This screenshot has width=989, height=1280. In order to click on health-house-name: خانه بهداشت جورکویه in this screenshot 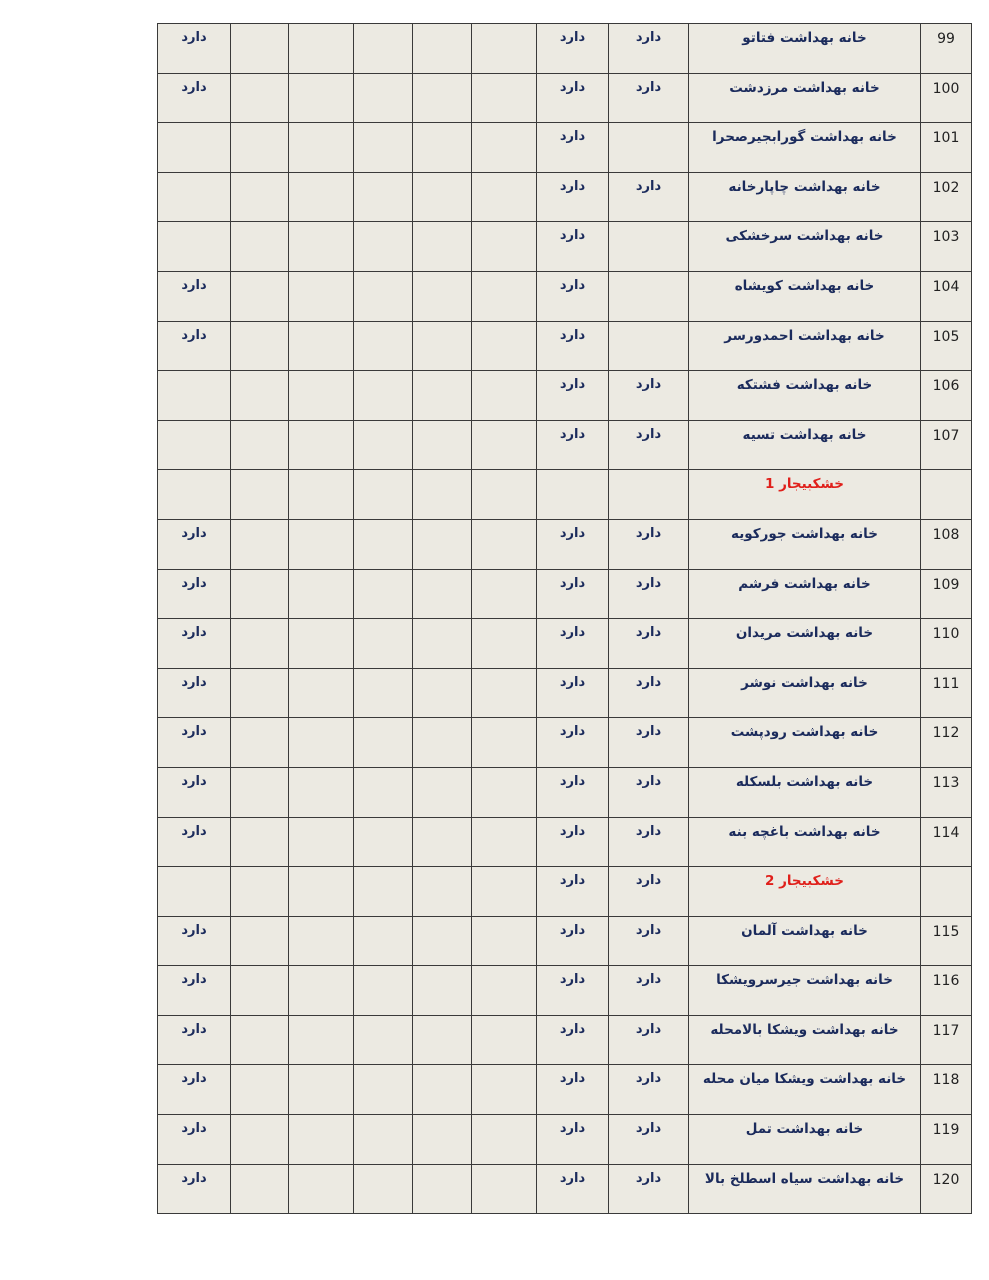, I will do `click(804, 544)`.